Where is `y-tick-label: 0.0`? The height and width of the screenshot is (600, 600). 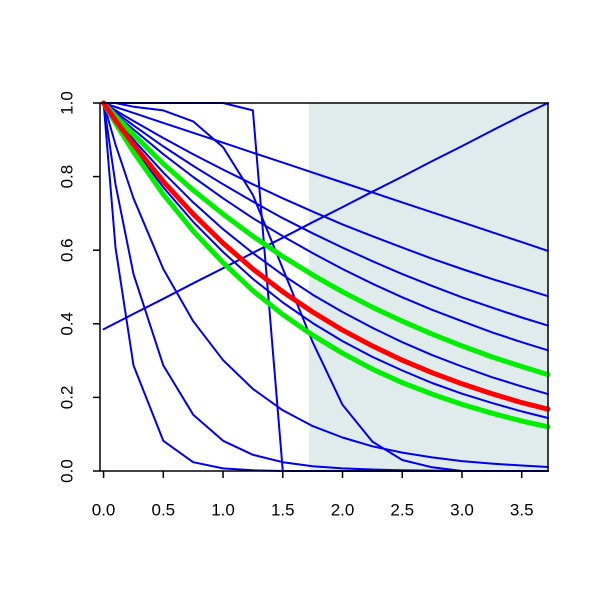 y-tick-label: 0.0 is located at coordinates (66, 471).